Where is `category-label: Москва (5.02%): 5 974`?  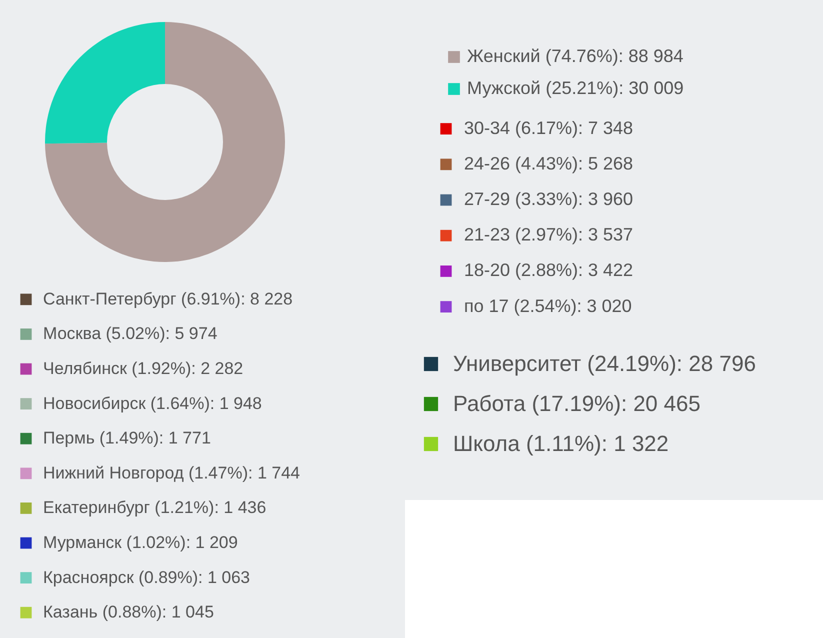
category-label: Москва (5.02%): 5 974 is located at coordinates (130, 334).